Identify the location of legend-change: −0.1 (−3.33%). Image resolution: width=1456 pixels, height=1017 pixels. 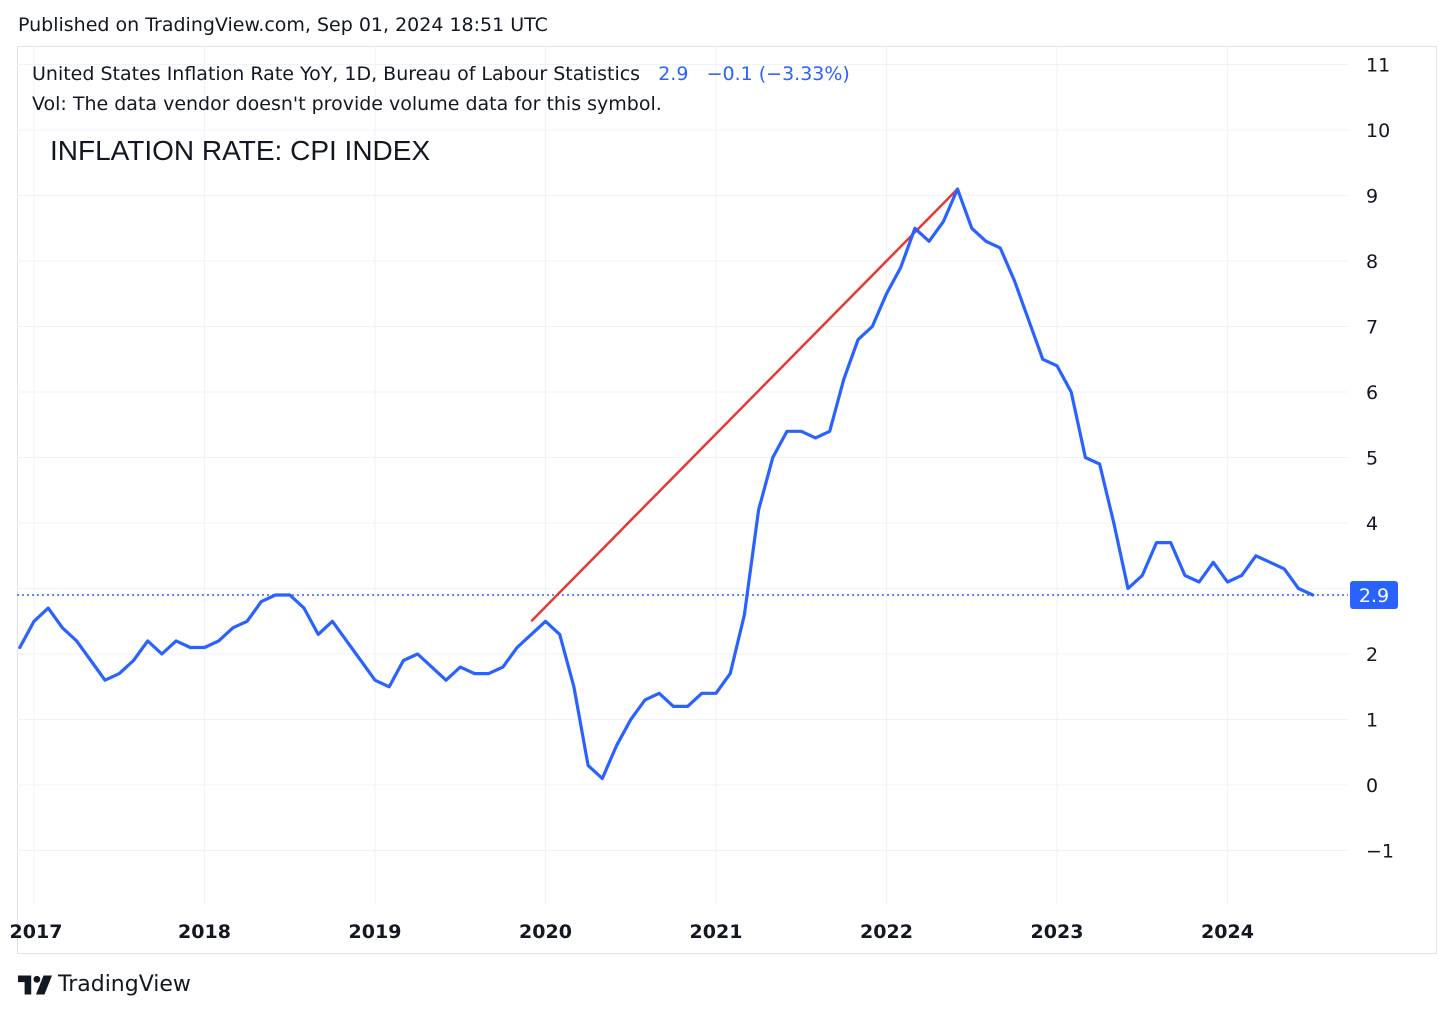
(778, 74).